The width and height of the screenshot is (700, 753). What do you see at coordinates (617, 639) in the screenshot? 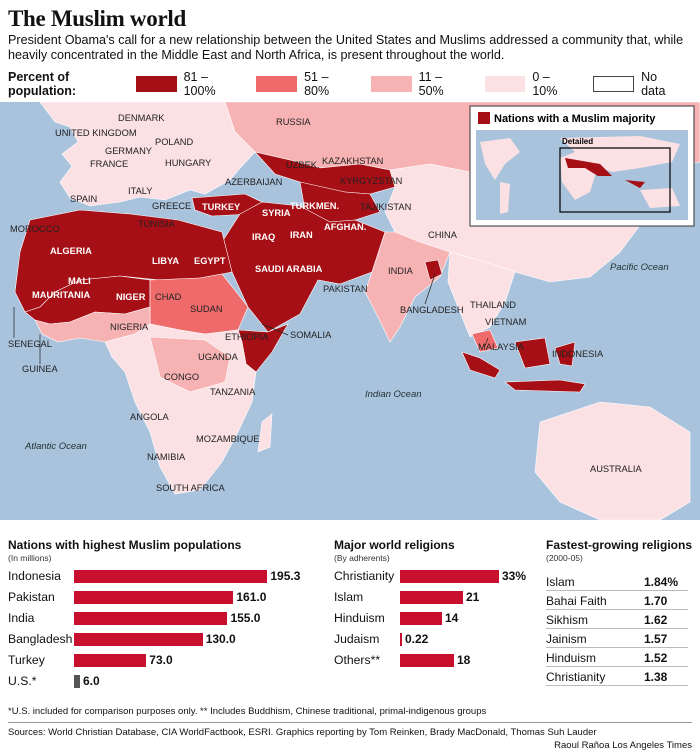
I see `fastest-row: Jainism 1.57` at bounding box center [617, 639].